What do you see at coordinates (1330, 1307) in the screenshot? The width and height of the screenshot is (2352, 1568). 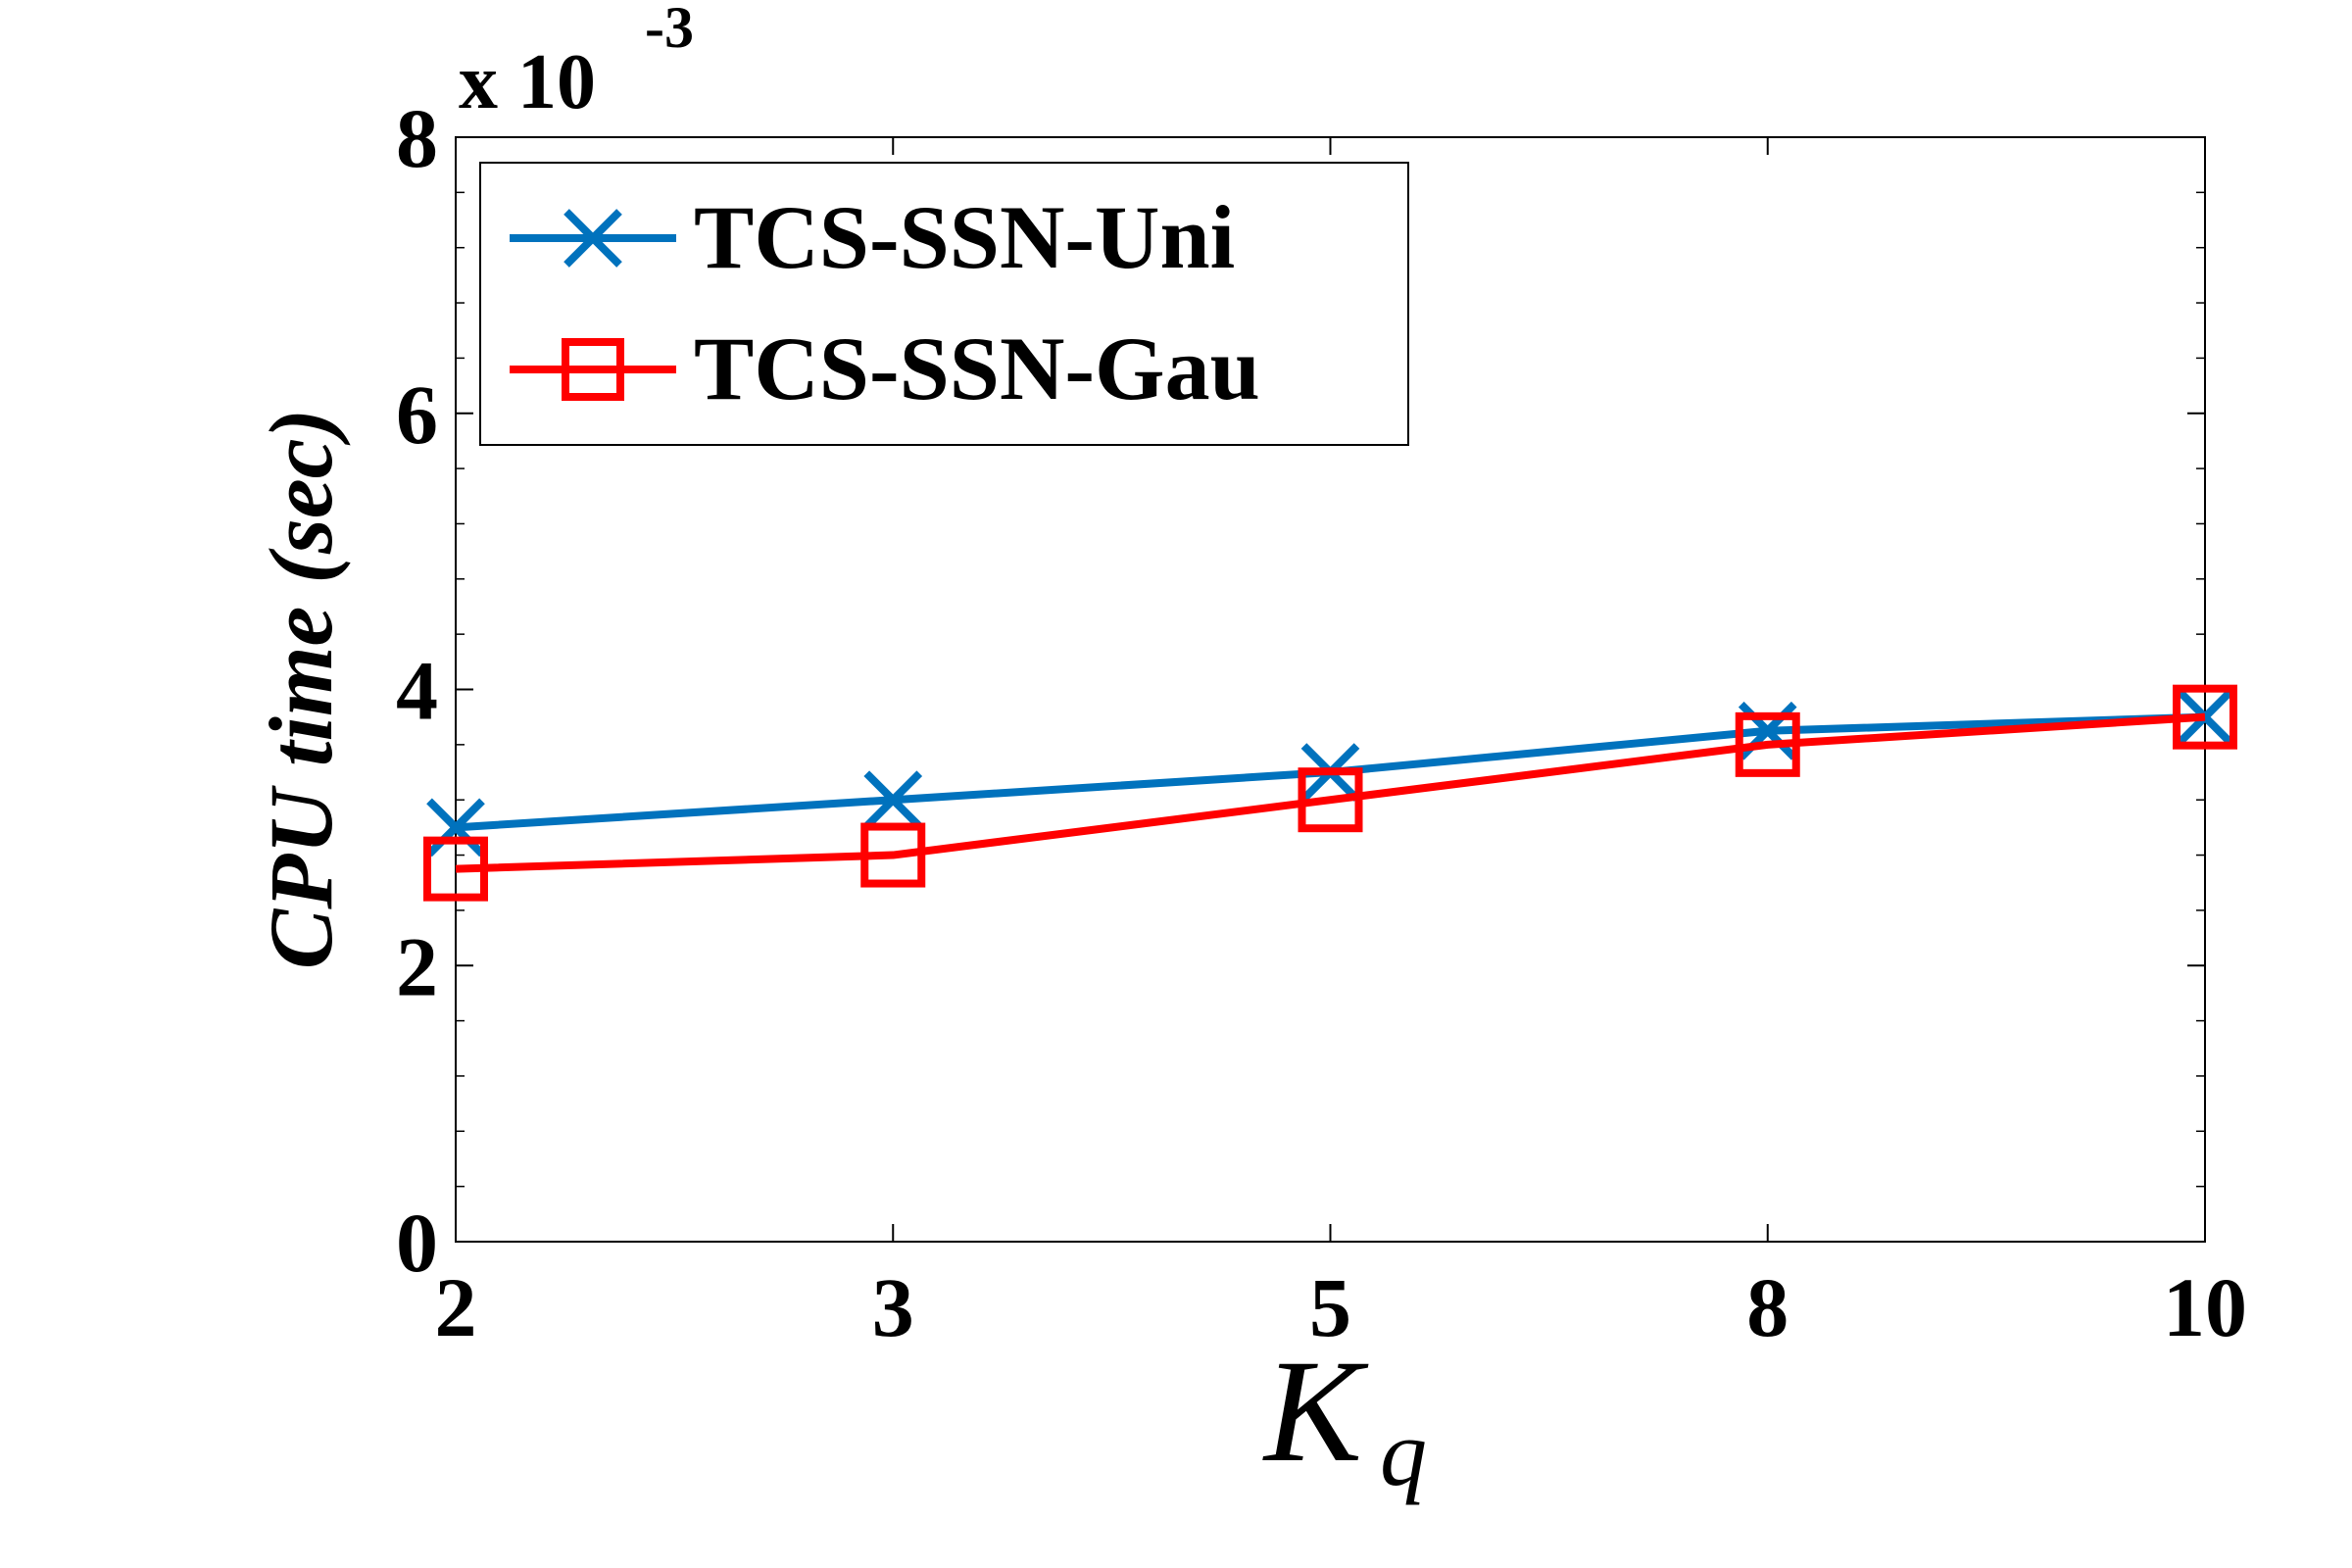 I see `x-tick-label: 5` at bounding box center [1330, 1307].